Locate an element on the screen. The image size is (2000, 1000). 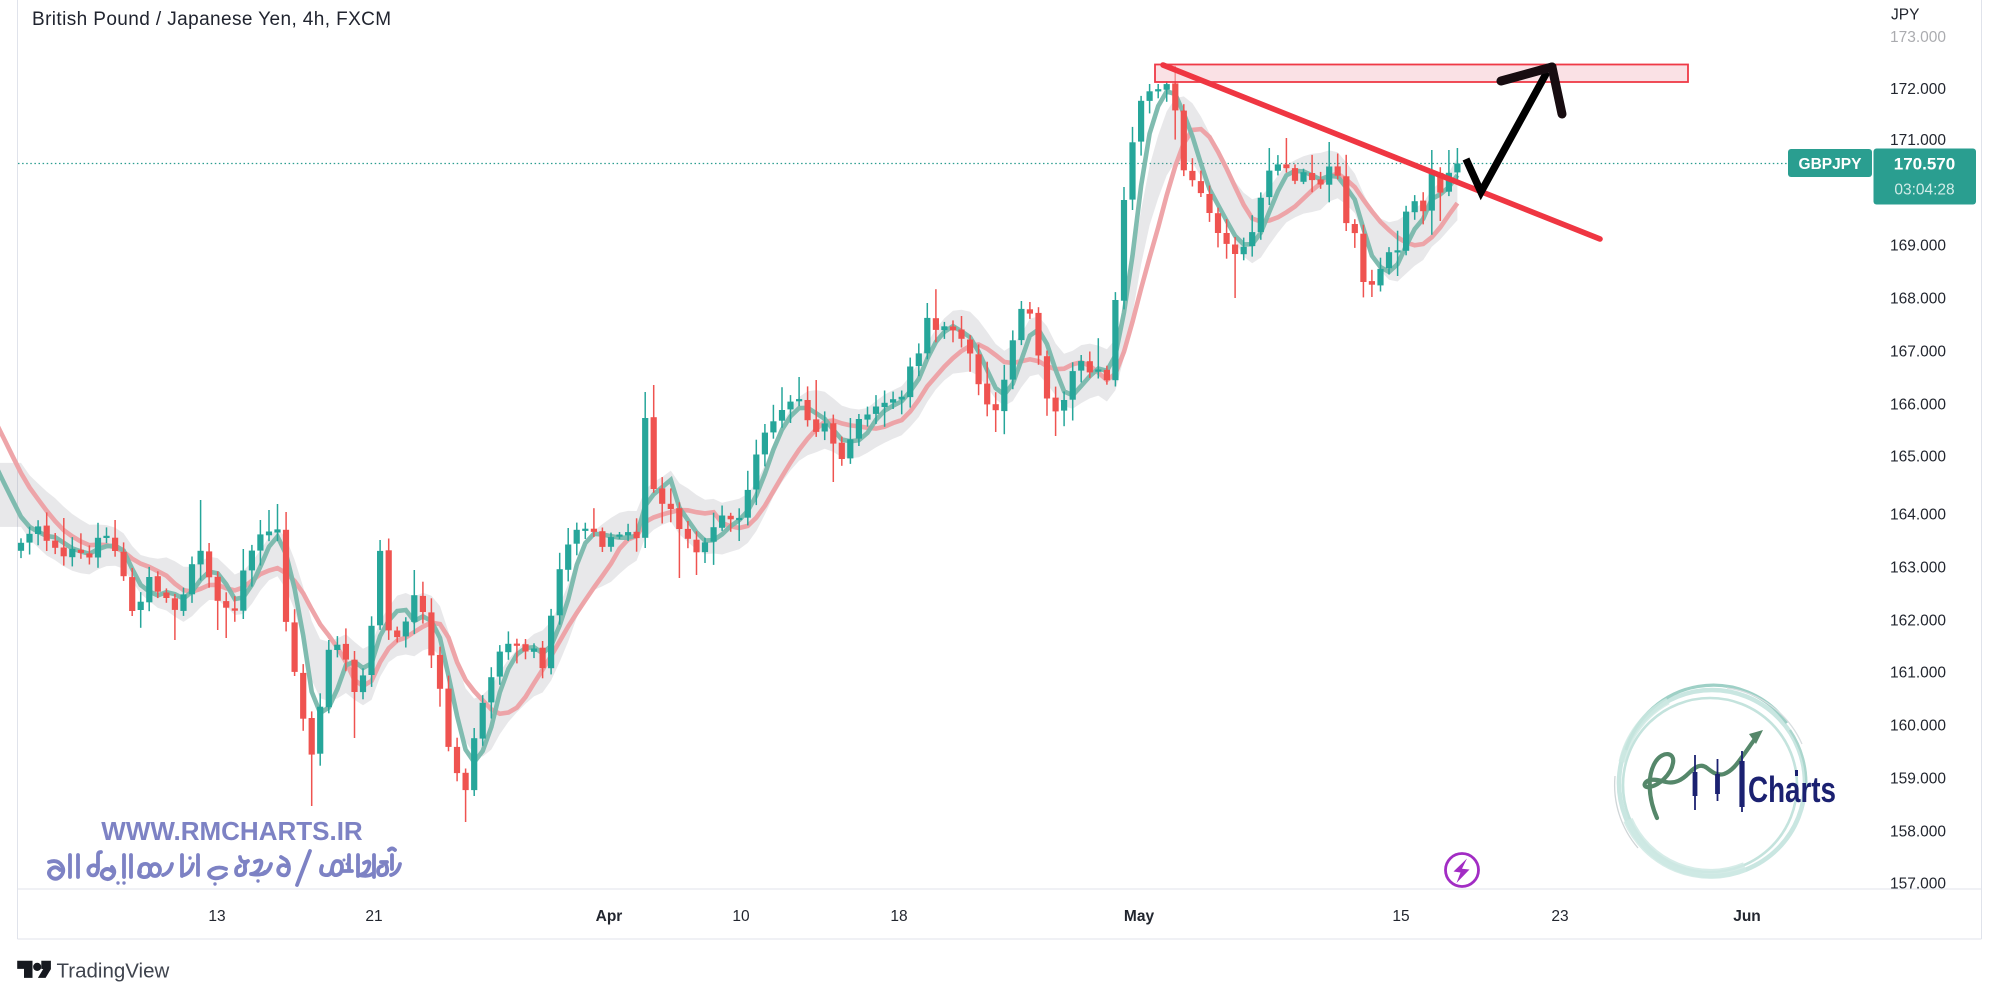
svg-text: 159.000 is located at coordinates (1918, 779).